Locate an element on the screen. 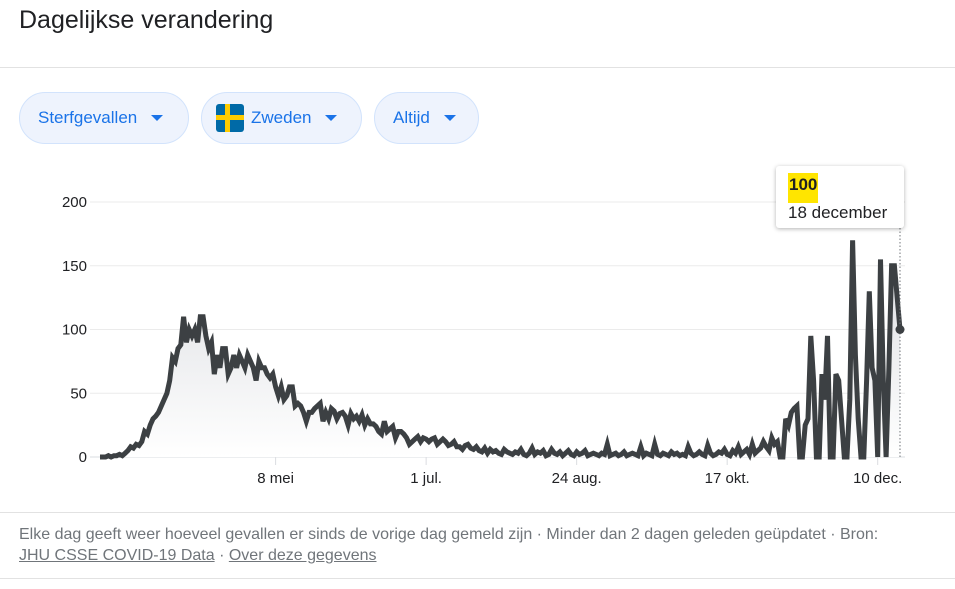 The width and height of the screenshot is (955, 589). x-tick-label: 1 jul. is located at coordinates (426, 478).